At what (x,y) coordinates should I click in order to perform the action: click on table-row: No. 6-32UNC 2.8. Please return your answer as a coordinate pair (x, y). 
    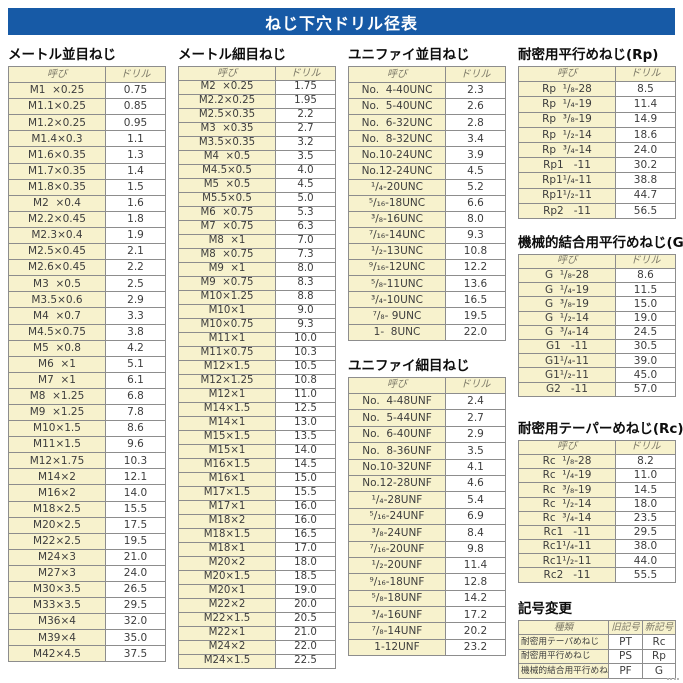
    Looking at the image, I should click on (427, 123).